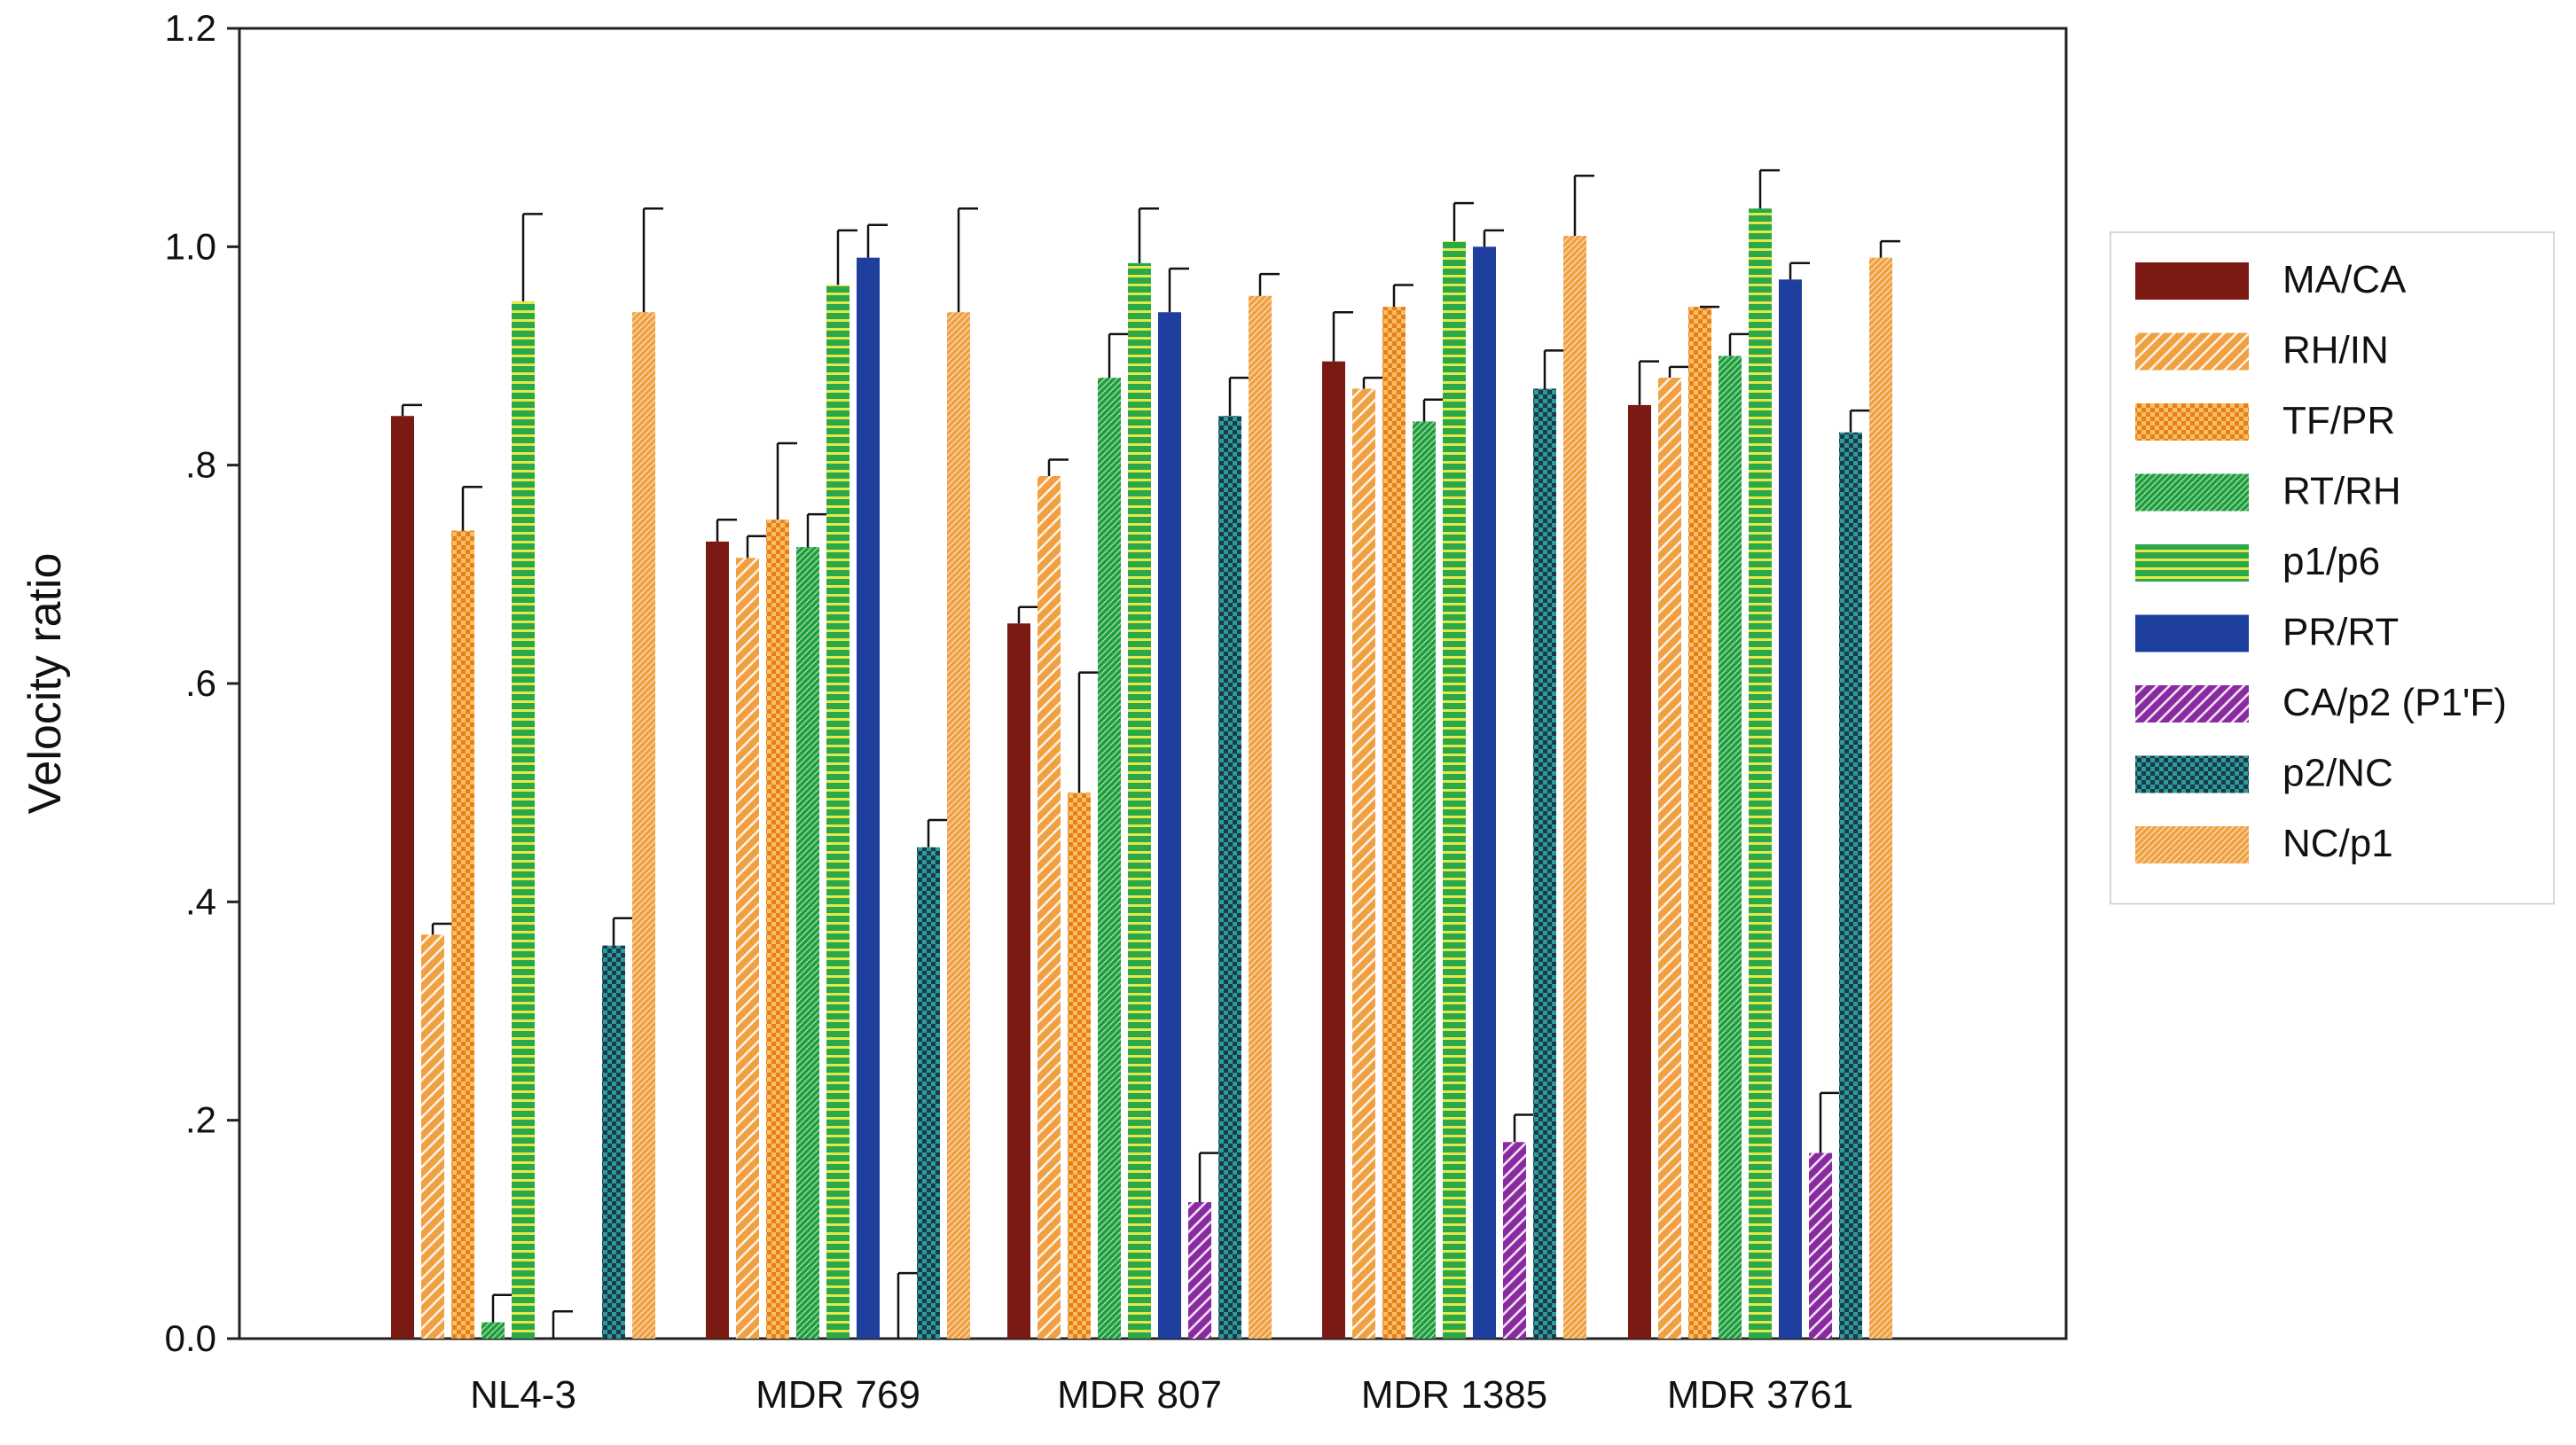 The width and height of the screenshot is (2576, 1445). I want to click on x-tick-label: MDR 807, so click(1139, 1395).